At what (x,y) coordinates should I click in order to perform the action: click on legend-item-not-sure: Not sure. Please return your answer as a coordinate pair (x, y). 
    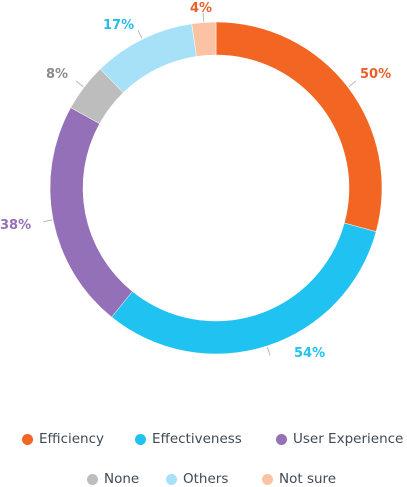
    Looking at the image, I should click on (299, 479).